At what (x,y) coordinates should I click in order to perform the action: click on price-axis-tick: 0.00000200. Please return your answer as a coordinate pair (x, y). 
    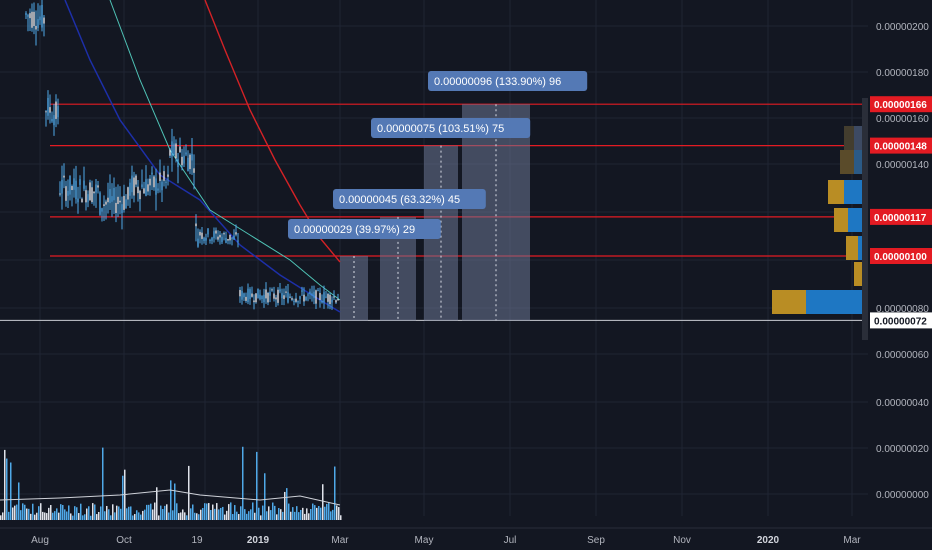
    Looking at the image, I should click on (902, 27).